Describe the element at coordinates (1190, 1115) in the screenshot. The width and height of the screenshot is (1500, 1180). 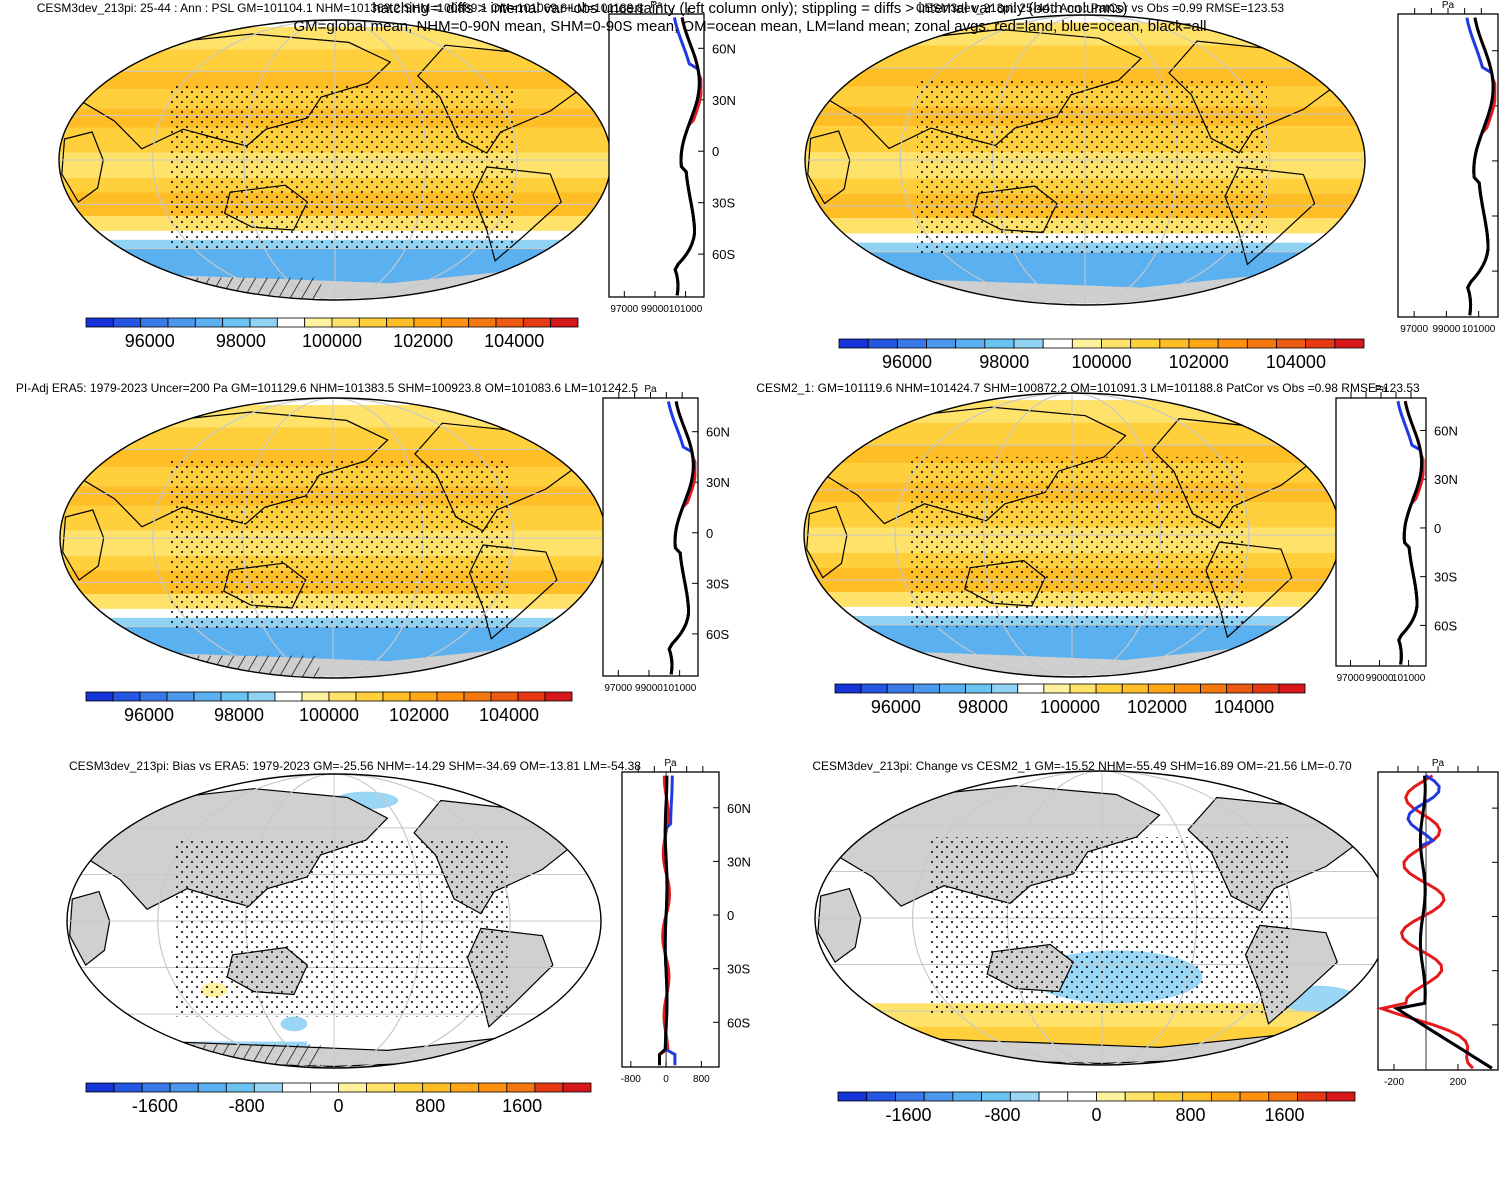
I see `colorbar-tick-label: 800` at that location.